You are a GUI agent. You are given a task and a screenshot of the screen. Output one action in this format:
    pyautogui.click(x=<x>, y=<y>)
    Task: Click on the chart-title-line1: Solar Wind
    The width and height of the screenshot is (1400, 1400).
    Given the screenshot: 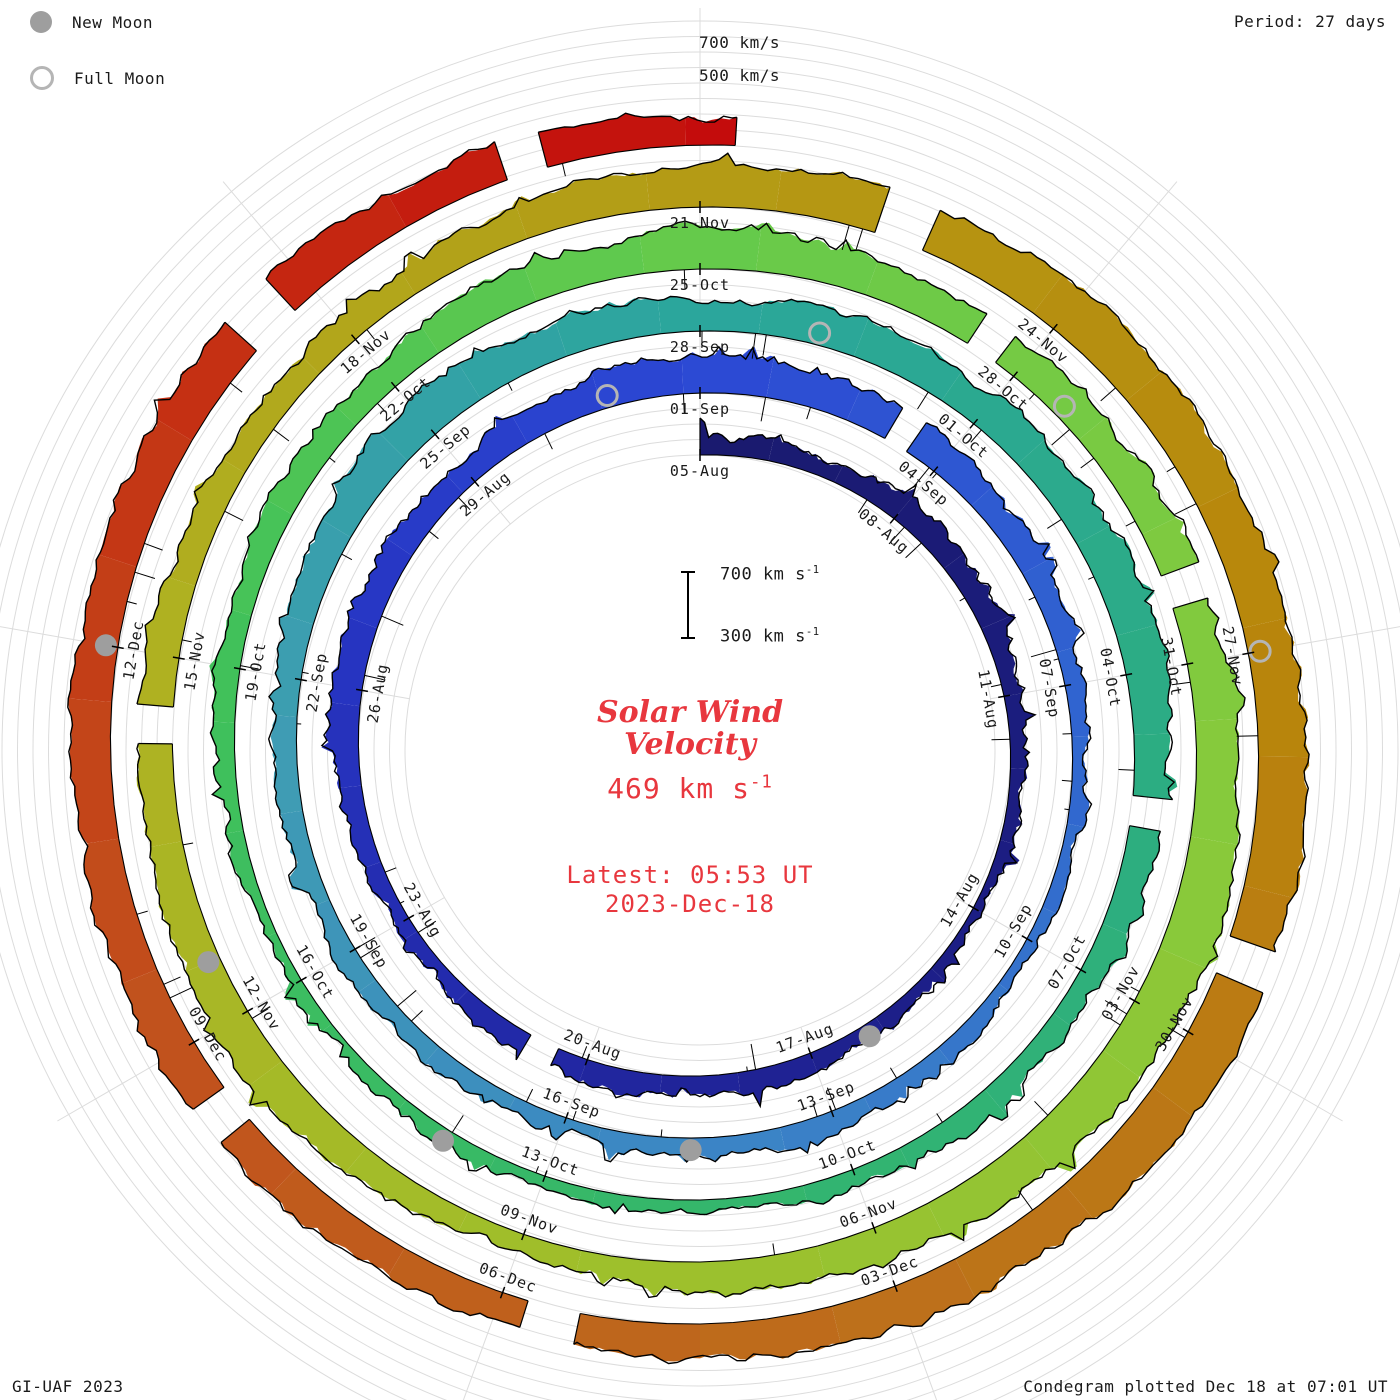 What is the action you would take?
    pyautogui.click(x=690, y=712)
    